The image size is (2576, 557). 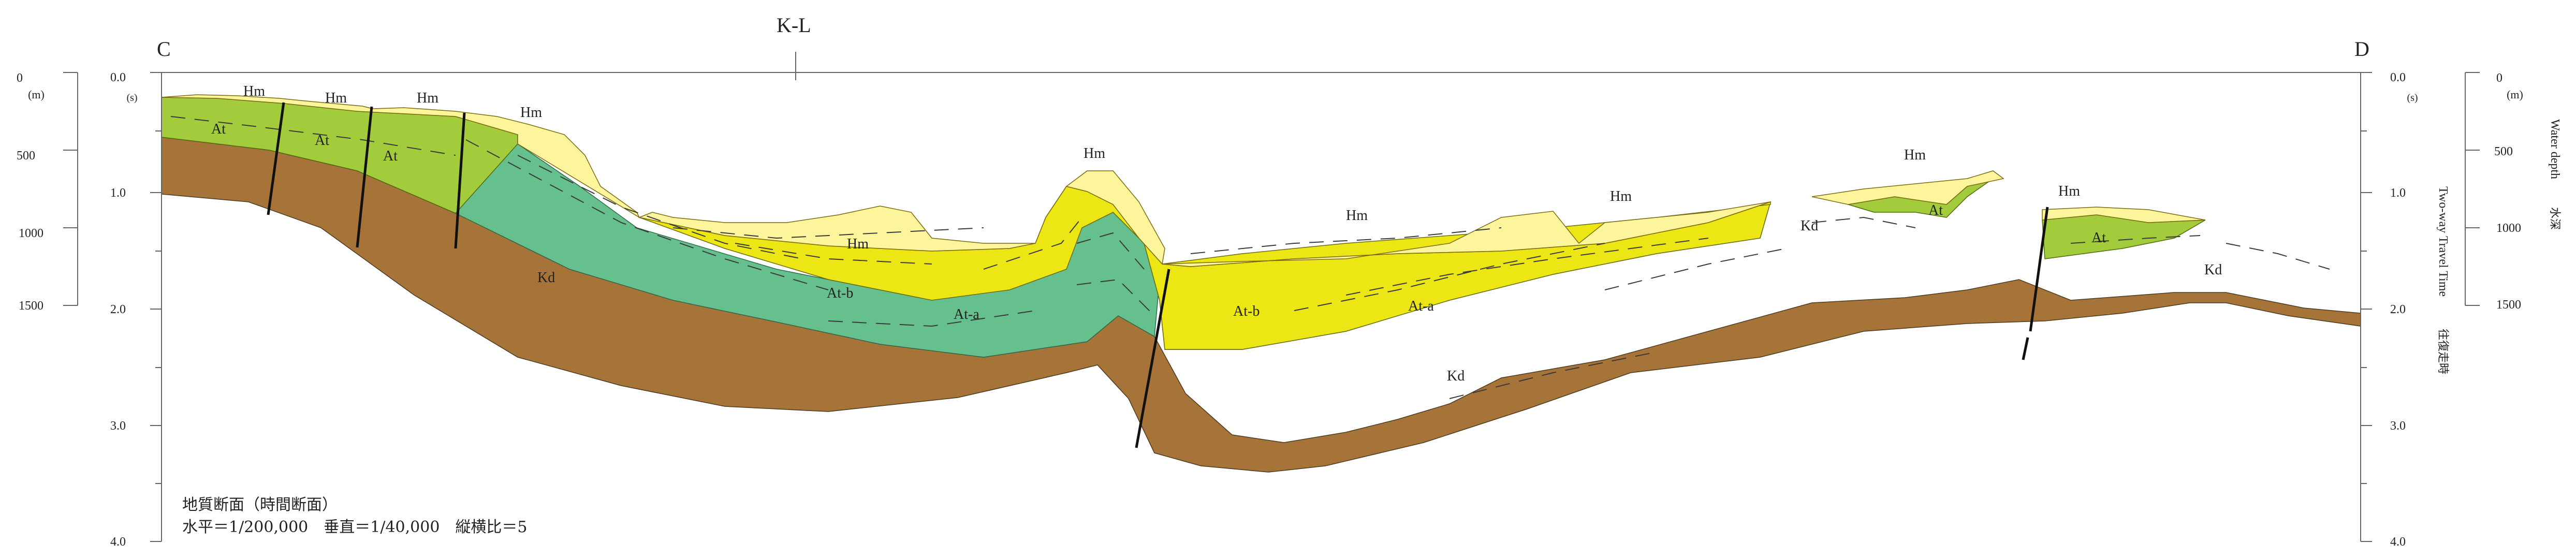 I want to click on hm-polygon-basin, so click(x=901, y=217).